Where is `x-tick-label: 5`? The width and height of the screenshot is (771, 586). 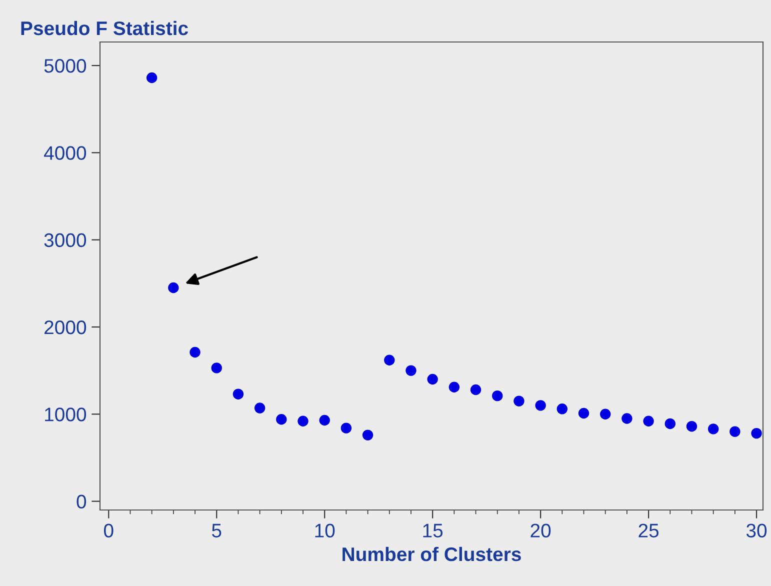
x-tick-label: 5 is located at coordinates (217, 531).